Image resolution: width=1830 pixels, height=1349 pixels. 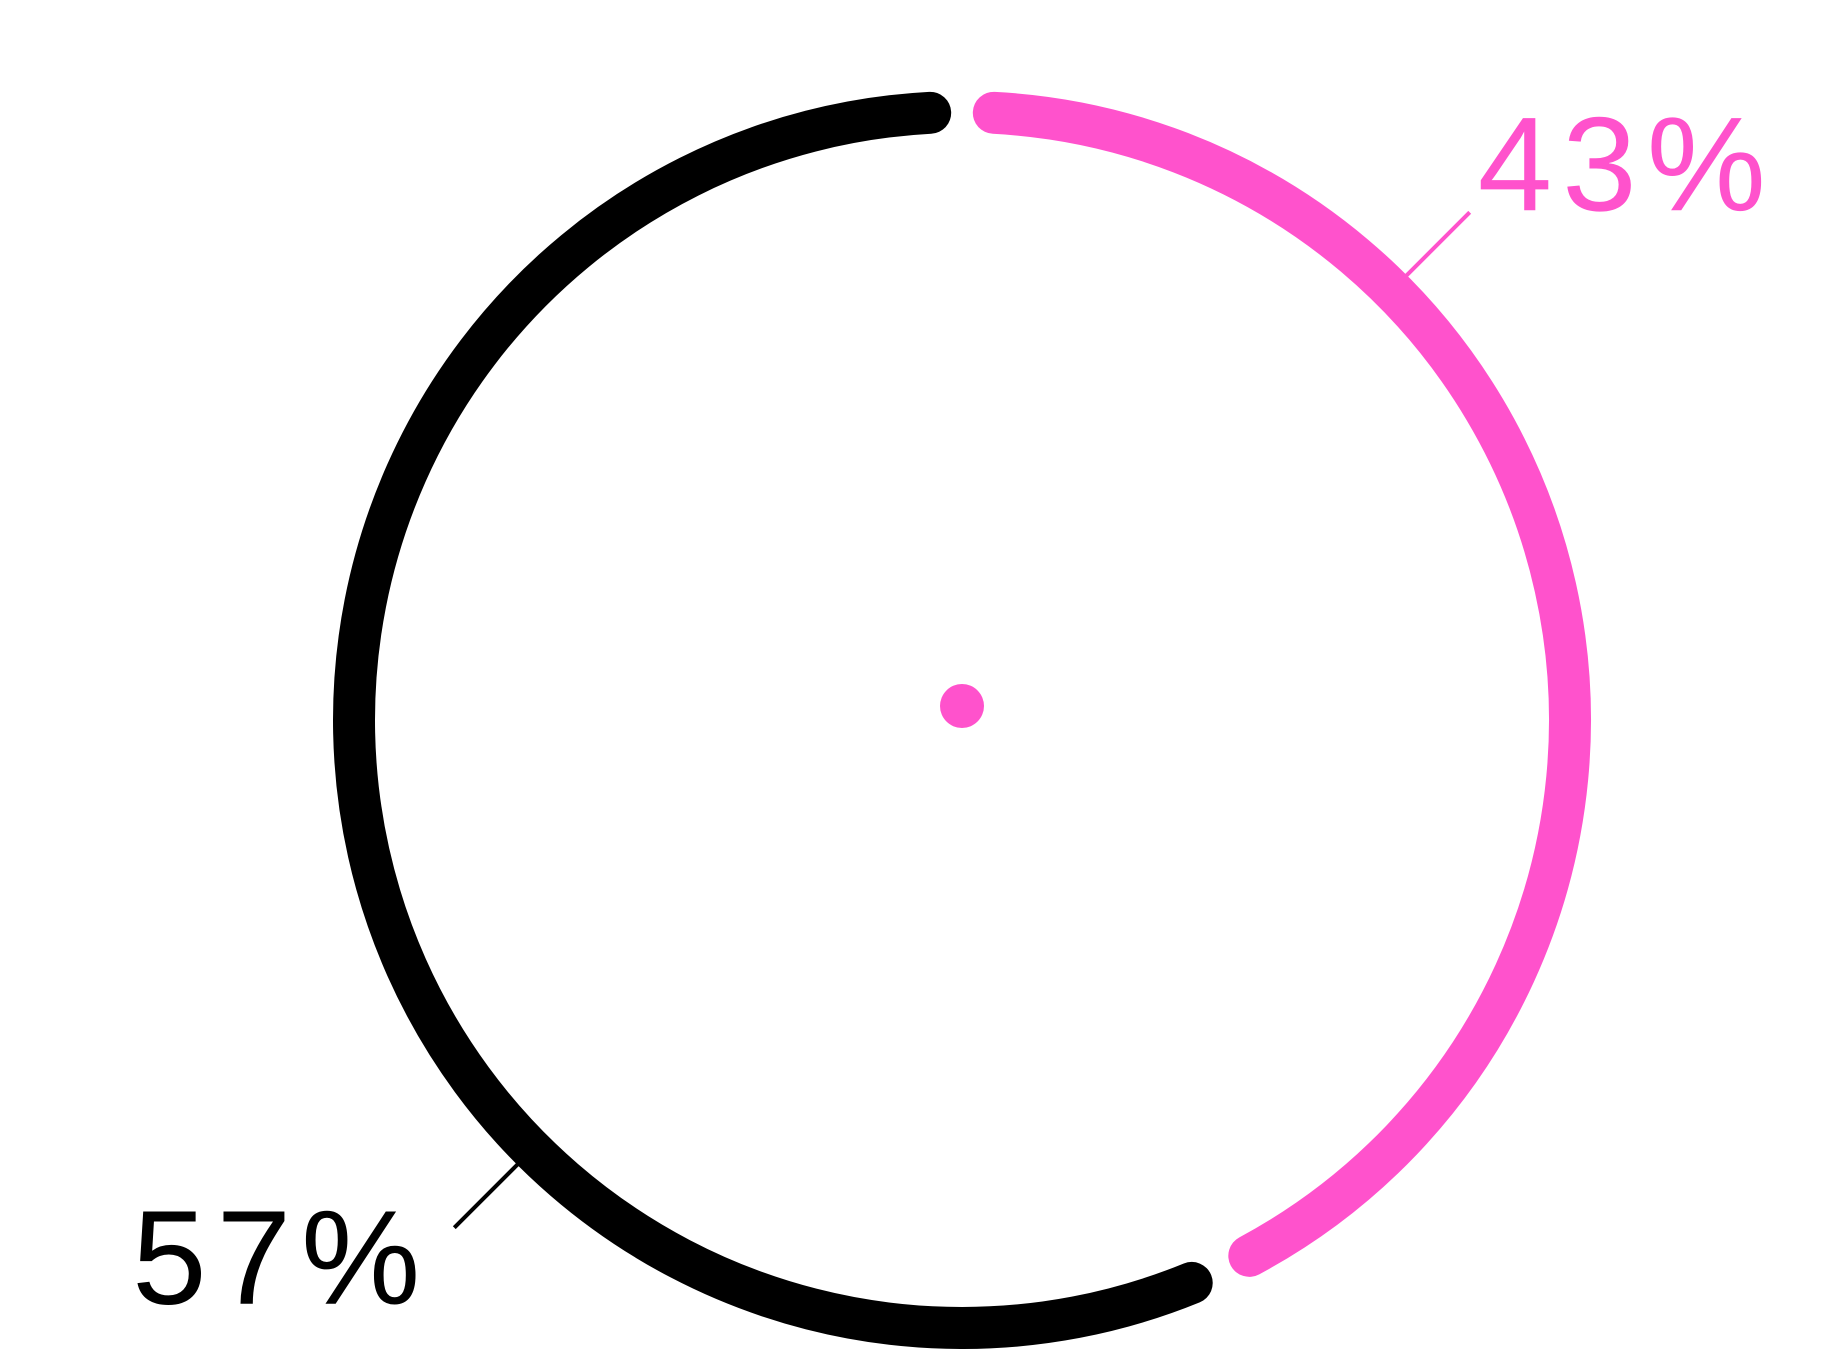 What do you see at coordinates (281, 1258) in the screenshot?
I see `percent-label-2: 57%` at bounding box center [281, 1258].